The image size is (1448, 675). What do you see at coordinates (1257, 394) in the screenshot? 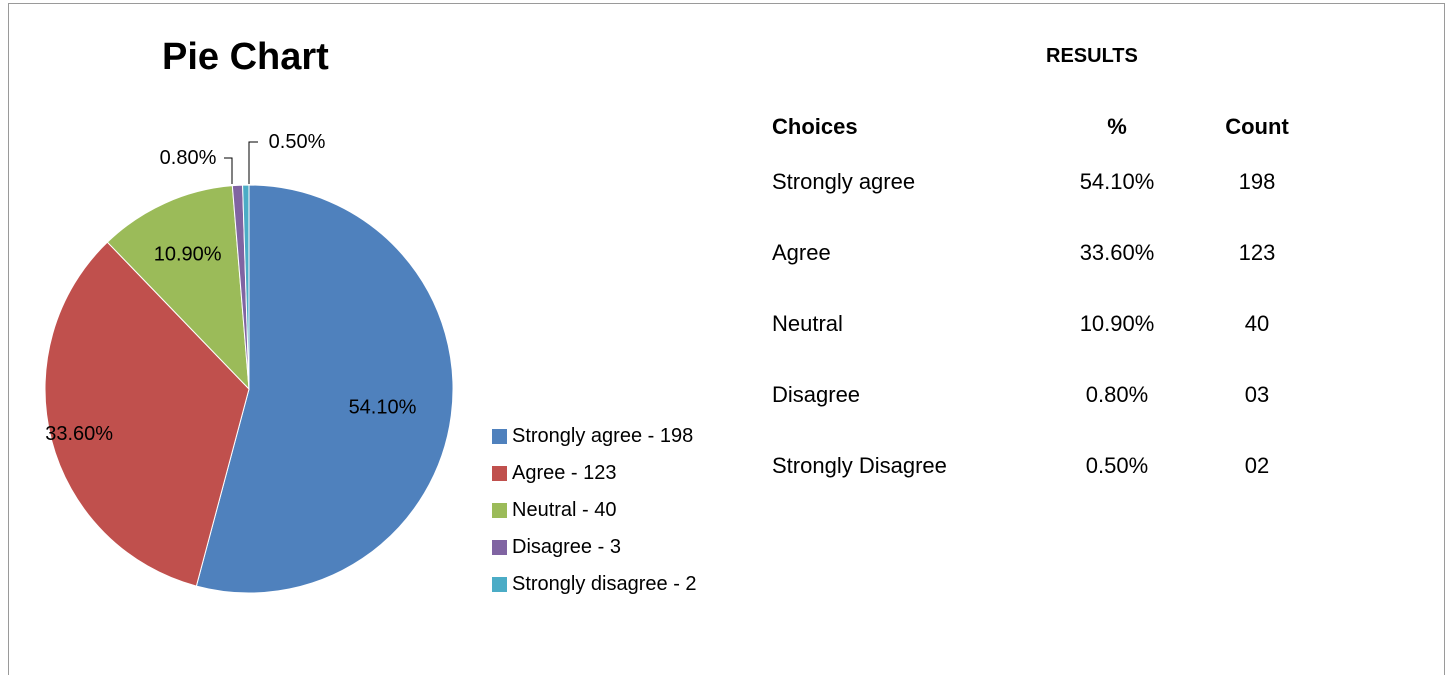
I see `cell-count: 03` at bounding box center [1257, 394].